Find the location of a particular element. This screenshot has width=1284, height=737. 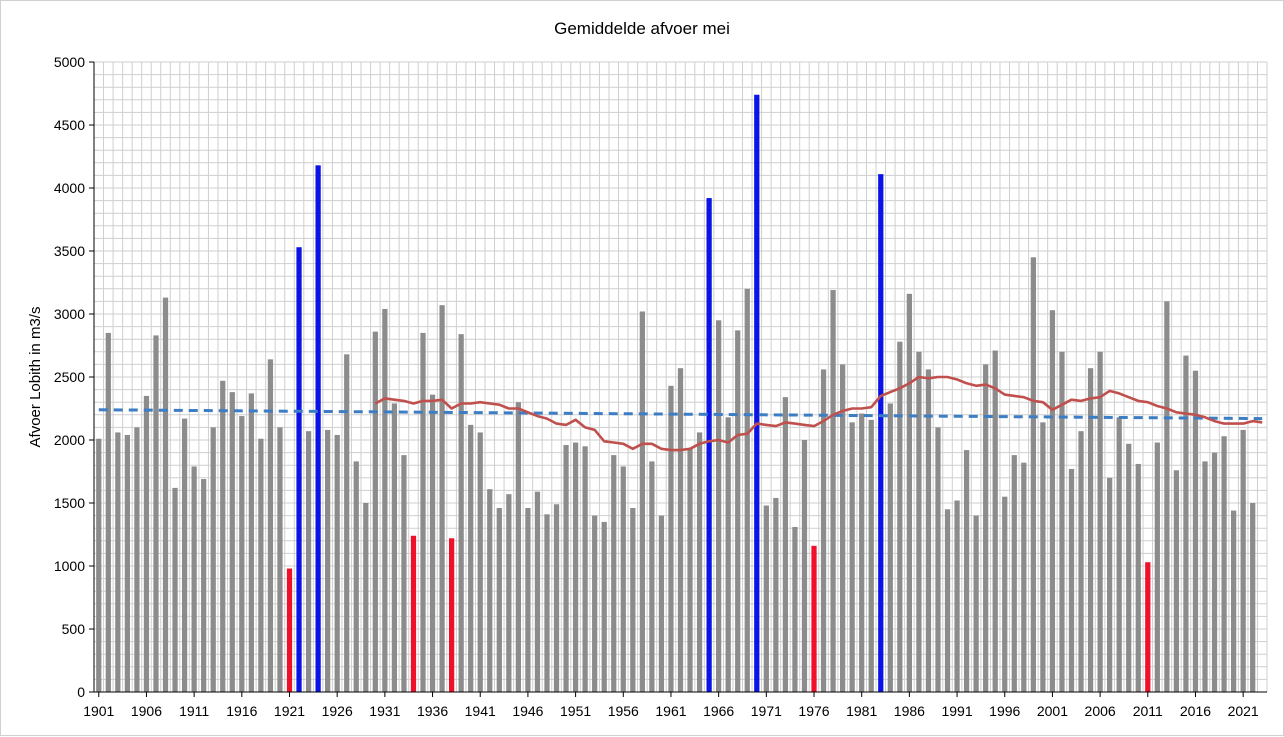

x-tick-label: 1906 is located at coordinates (146, 711).